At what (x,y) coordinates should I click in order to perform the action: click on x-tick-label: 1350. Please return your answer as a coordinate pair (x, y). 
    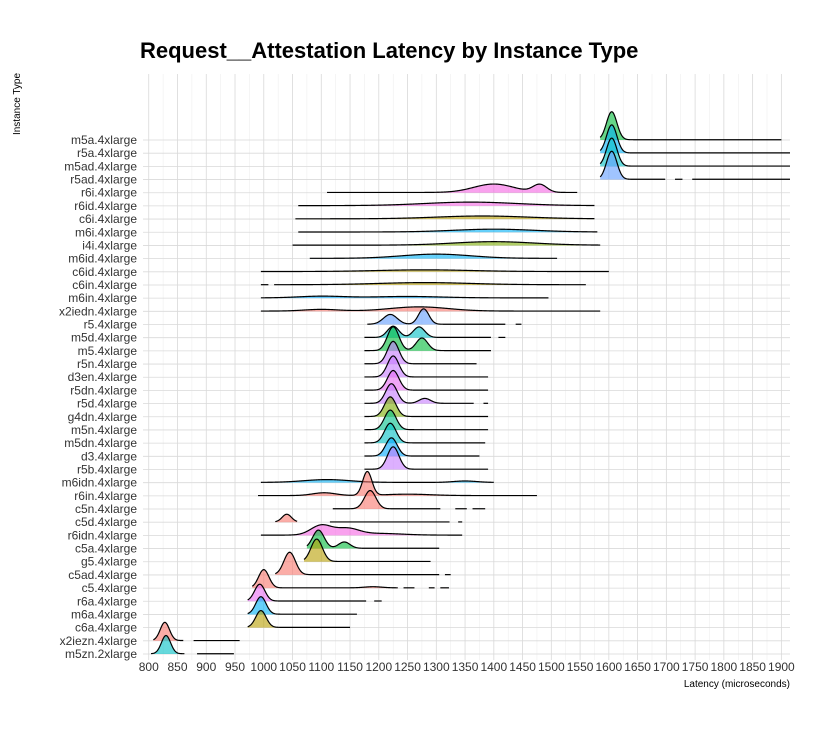
    Looking at the image, I should click on (465, 667).